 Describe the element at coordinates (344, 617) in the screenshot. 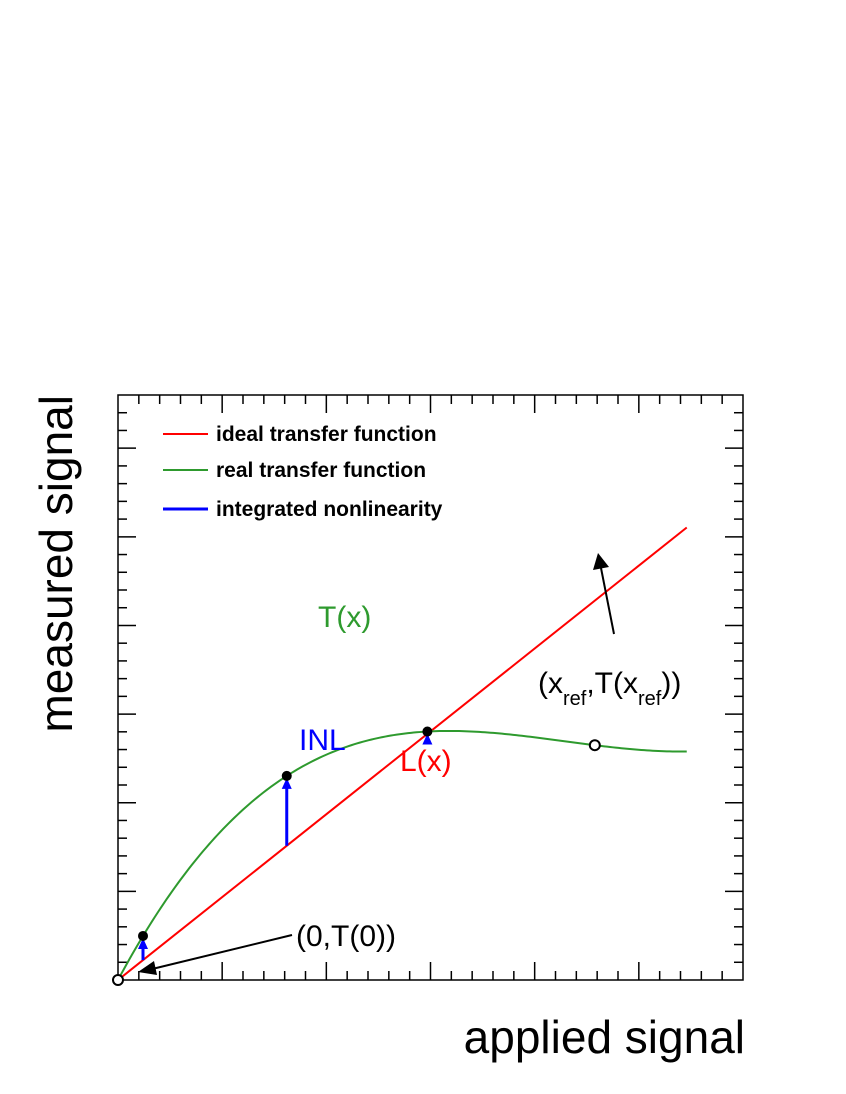

I see `curve-label-T: T(x)` at that location.